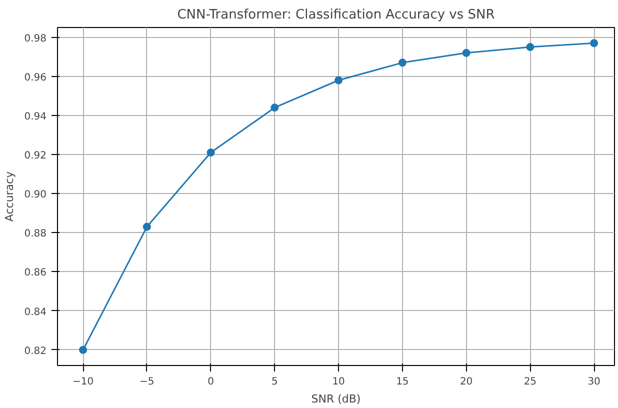 Image resolution: width=618 pixels, height=408 pixels. I want to click on y-tick-label: 0.98, so click(35, 38).